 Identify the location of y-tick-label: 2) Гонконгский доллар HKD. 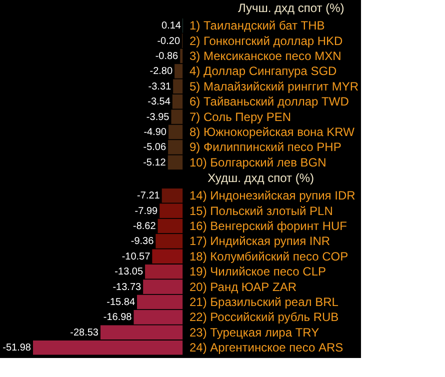
(267, 41).